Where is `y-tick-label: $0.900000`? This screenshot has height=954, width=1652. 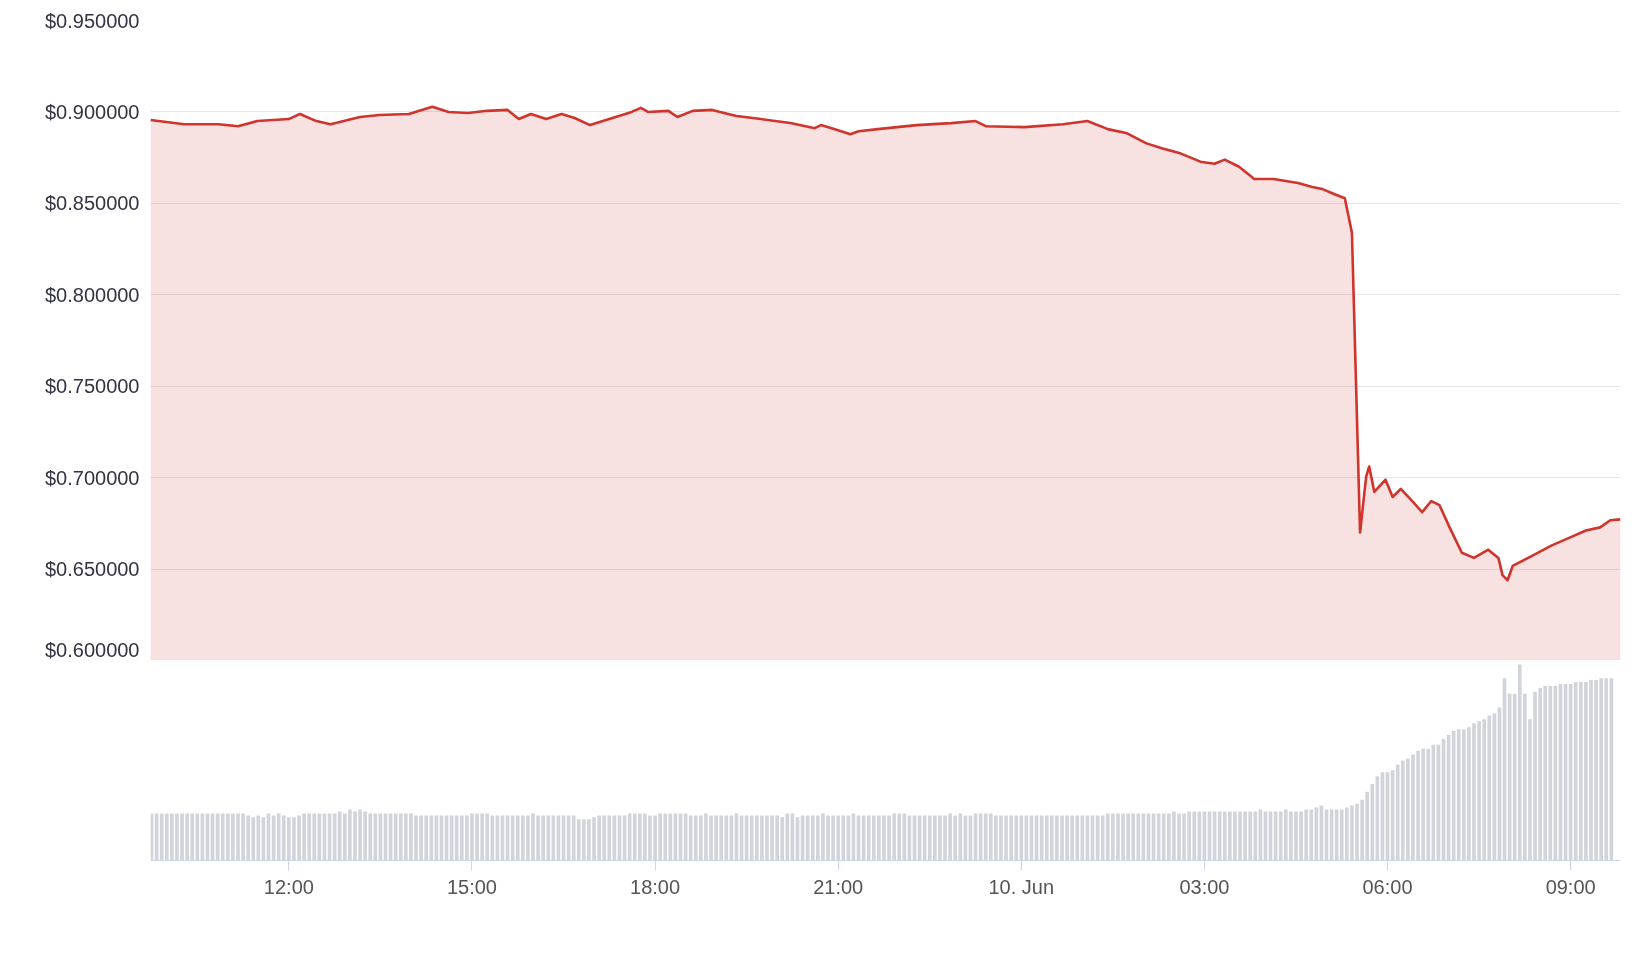 y-tick-label: $0.900000 is located at coordinates (92, 111).